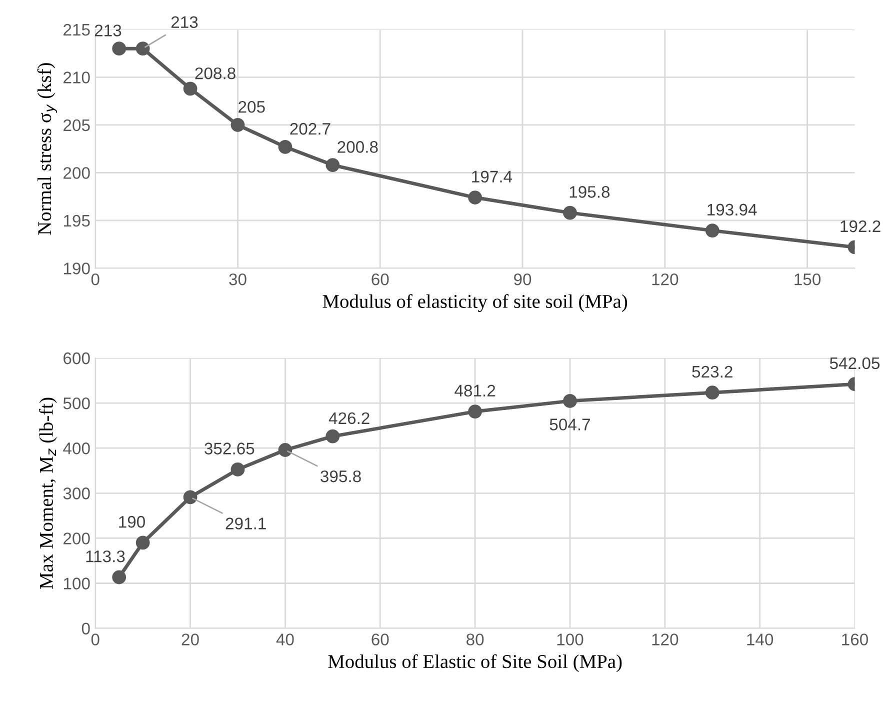  I want to click on y-tick-label: 400, so click(76, 448).